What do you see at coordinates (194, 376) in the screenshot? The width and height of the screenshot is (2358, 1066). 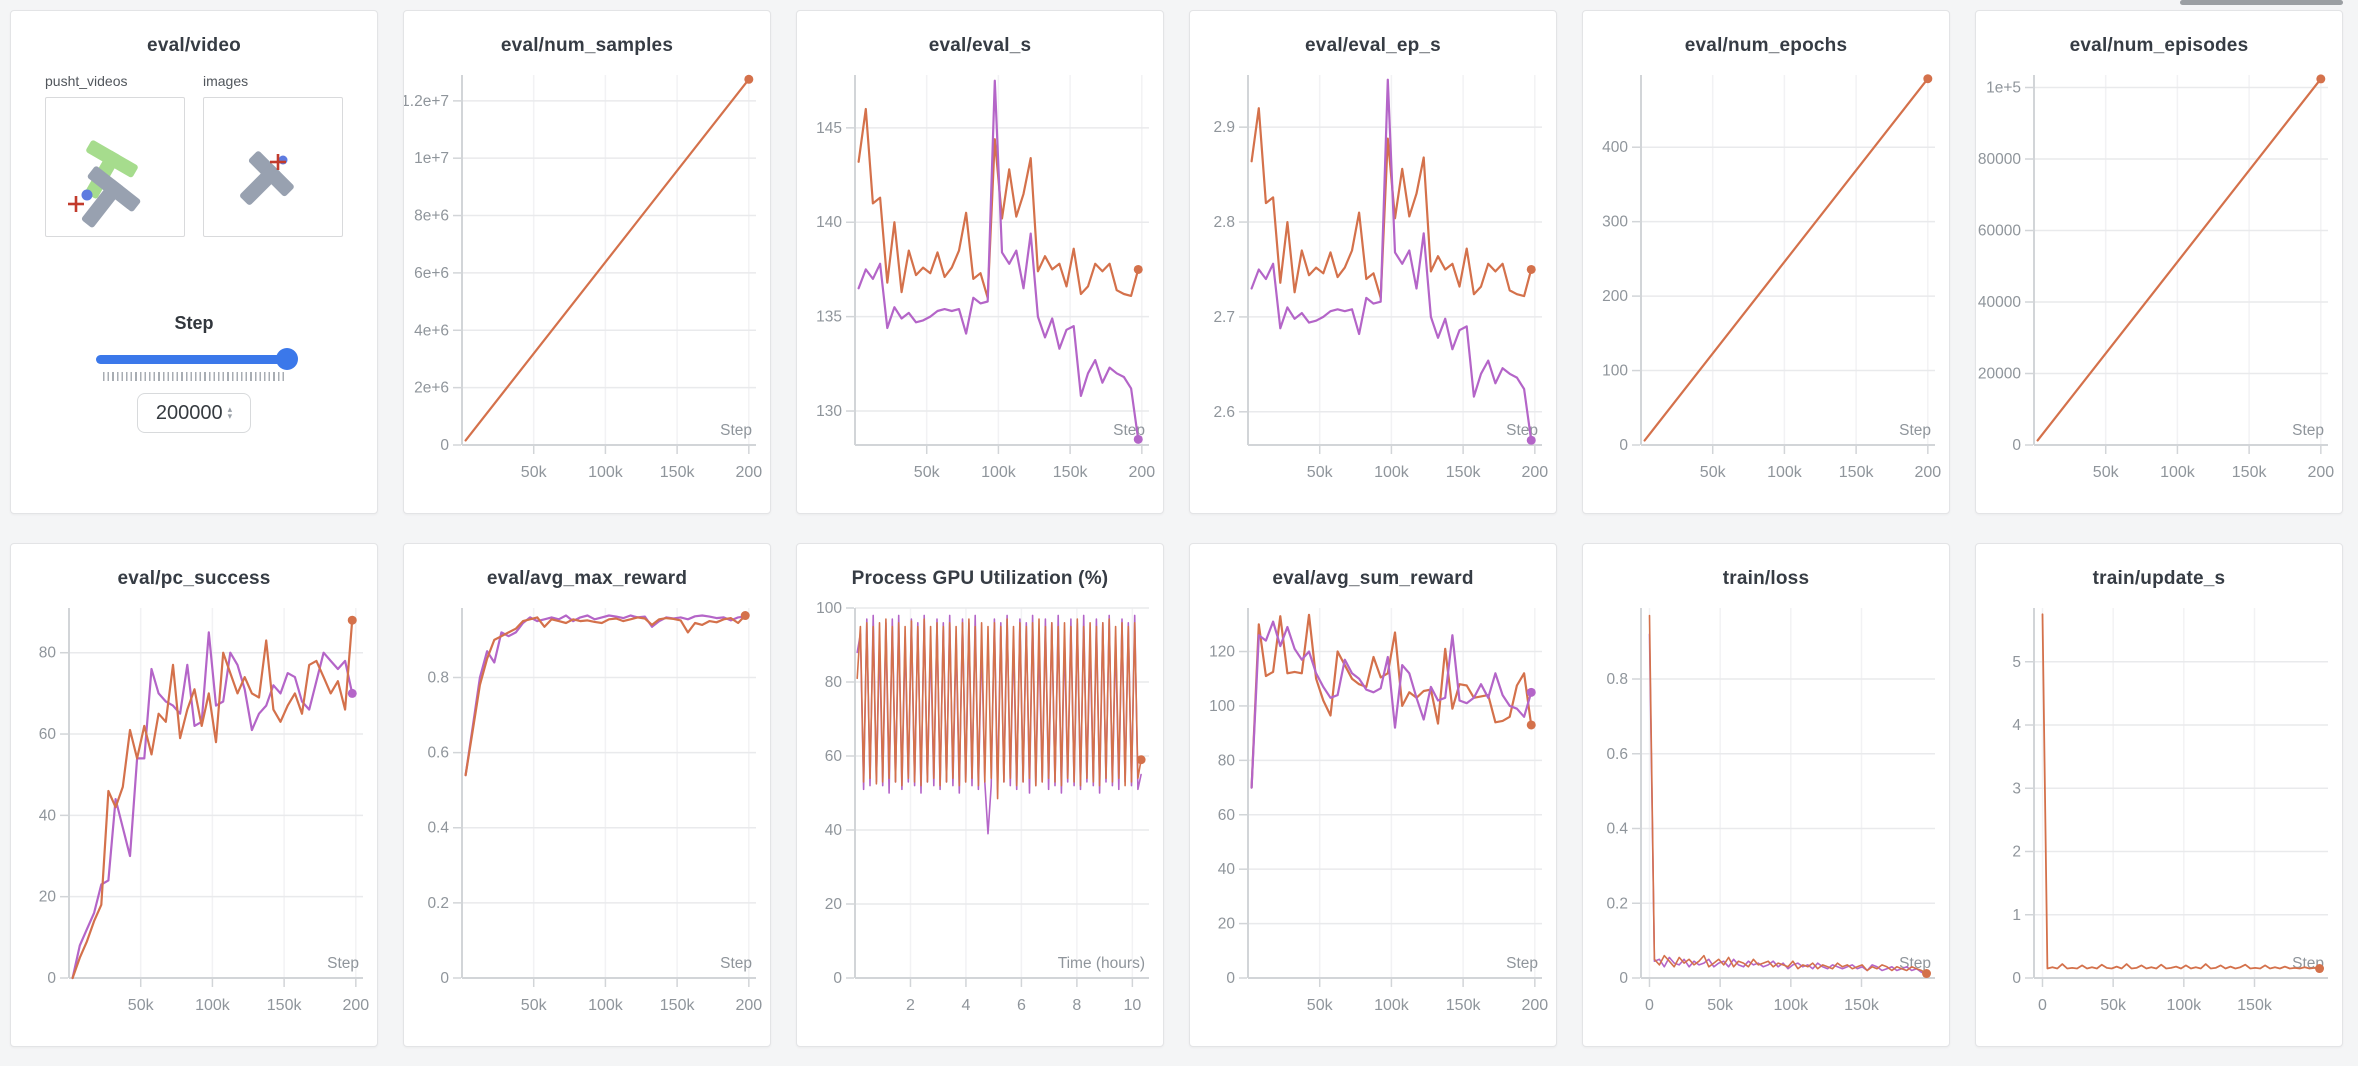 I see `slider-tick-marks` at bounding box center [194, 376].